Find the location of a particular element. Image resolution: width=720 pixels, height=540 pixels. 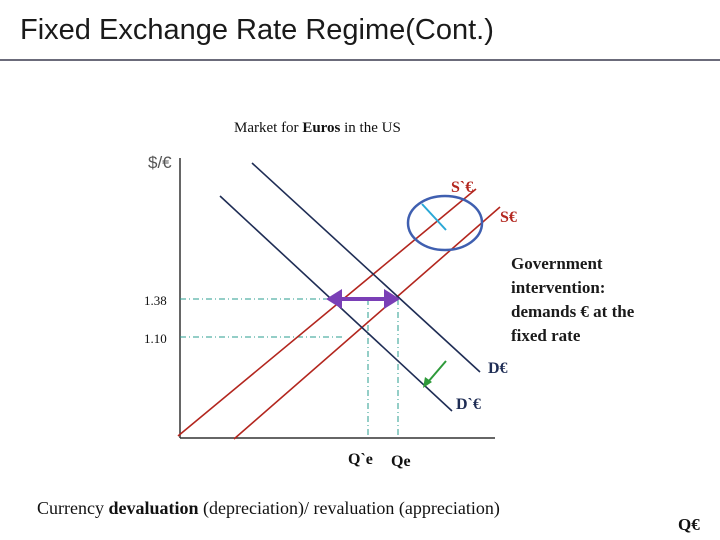

market-title: Market for Euros in the US is located at coordinates (317, 128).